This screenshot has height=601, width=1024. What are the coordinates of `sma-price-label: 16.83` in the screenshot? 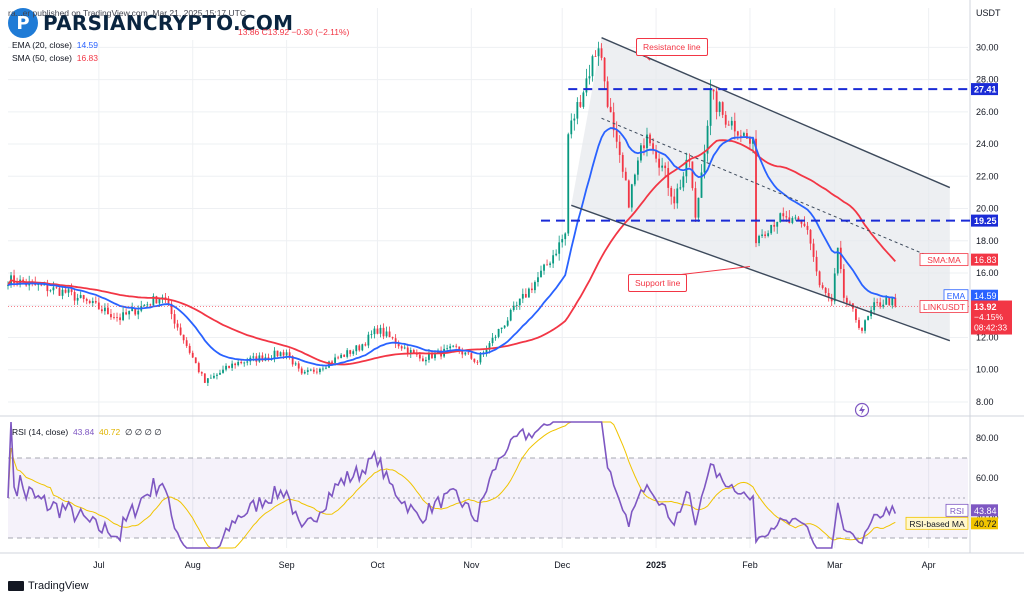 It's located at (985, 260).